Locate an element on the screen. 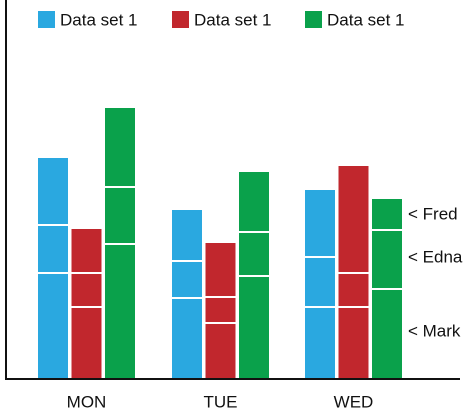 The height and width of the screenshot is (417, 474). stack-label: < Edna is located at coordinates (435, 256).